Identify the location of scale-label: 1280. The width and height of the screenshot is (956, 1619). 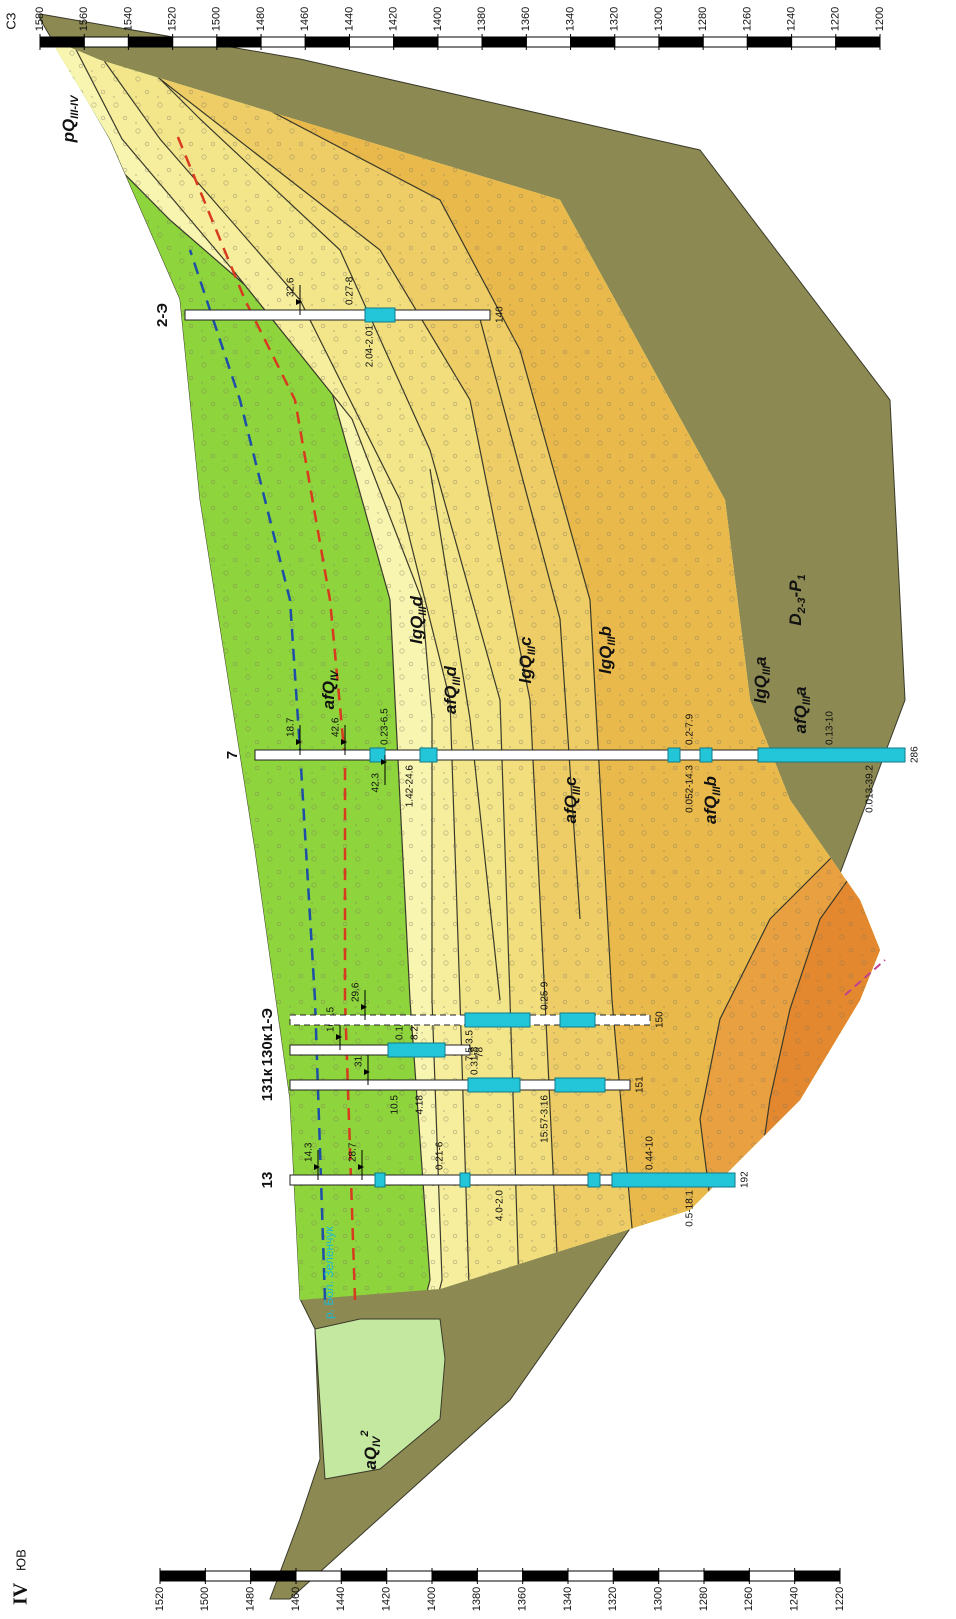
(704, 1599).